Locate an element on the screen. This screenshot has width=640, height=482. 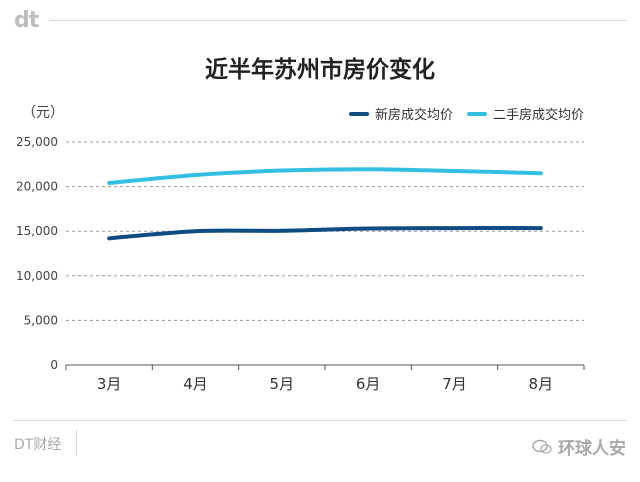
legend-label-new: 新房成交均价 is located at coordinates (413, 115).